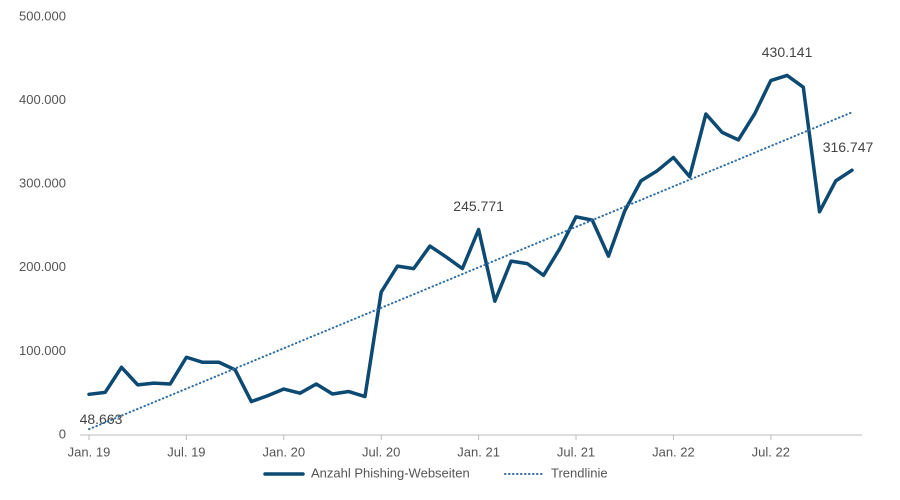 Image resolution: width=900 pixels, height=500 pixels. What do you see at coordinates (186, 451) in the screenshot?
I see `x-tick-label: Jul. 19` at bounding box center [186, 451].